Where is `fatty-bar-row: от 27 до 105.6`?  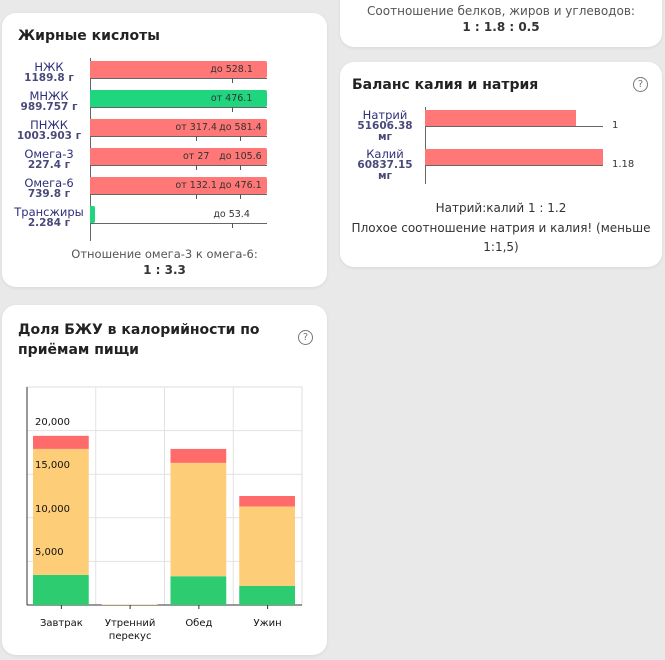 fatty-bar-row: от 27 до 105.6 is located at coordinates (178, 159).